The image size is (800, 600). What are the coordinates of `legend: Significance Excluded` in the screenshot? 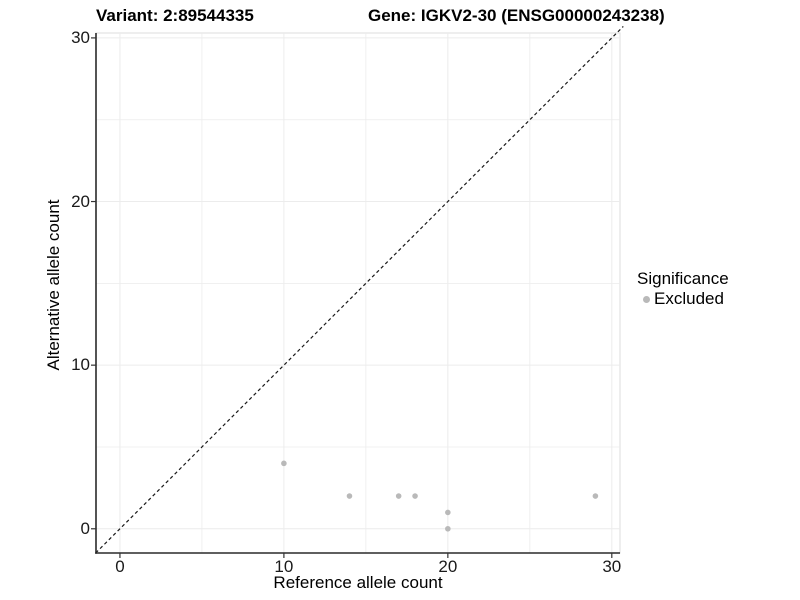 It's located at (683, 288).